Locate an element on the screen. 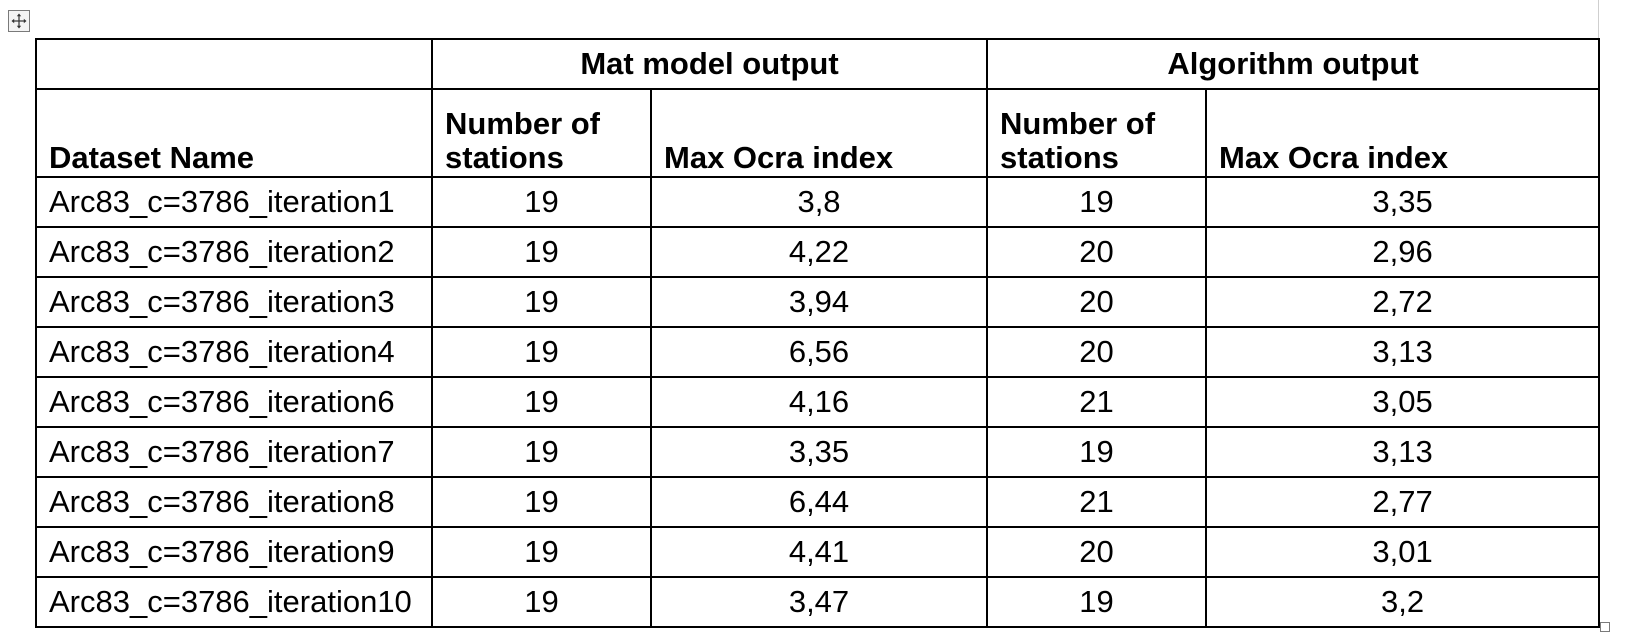 The width and height of the screenshot is (1628, 636). mat-ocra-cell: 4,41 is located at coordinates (819, 552).